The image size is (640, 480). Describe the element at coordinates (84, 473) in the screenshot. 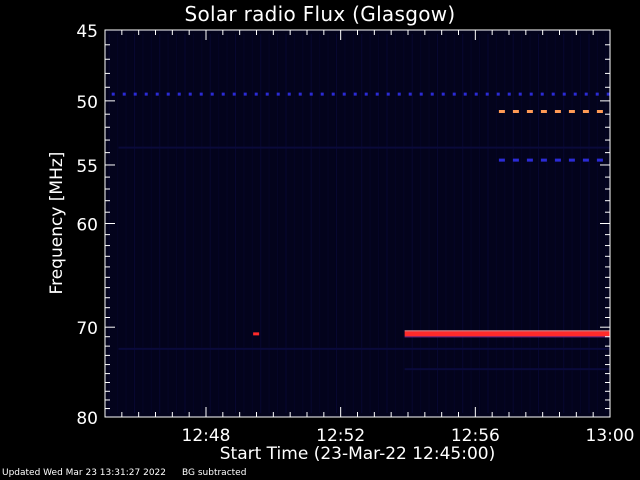

I see `updated-text: Updated Wed Mar 23 13:31:27 2022` at that location.